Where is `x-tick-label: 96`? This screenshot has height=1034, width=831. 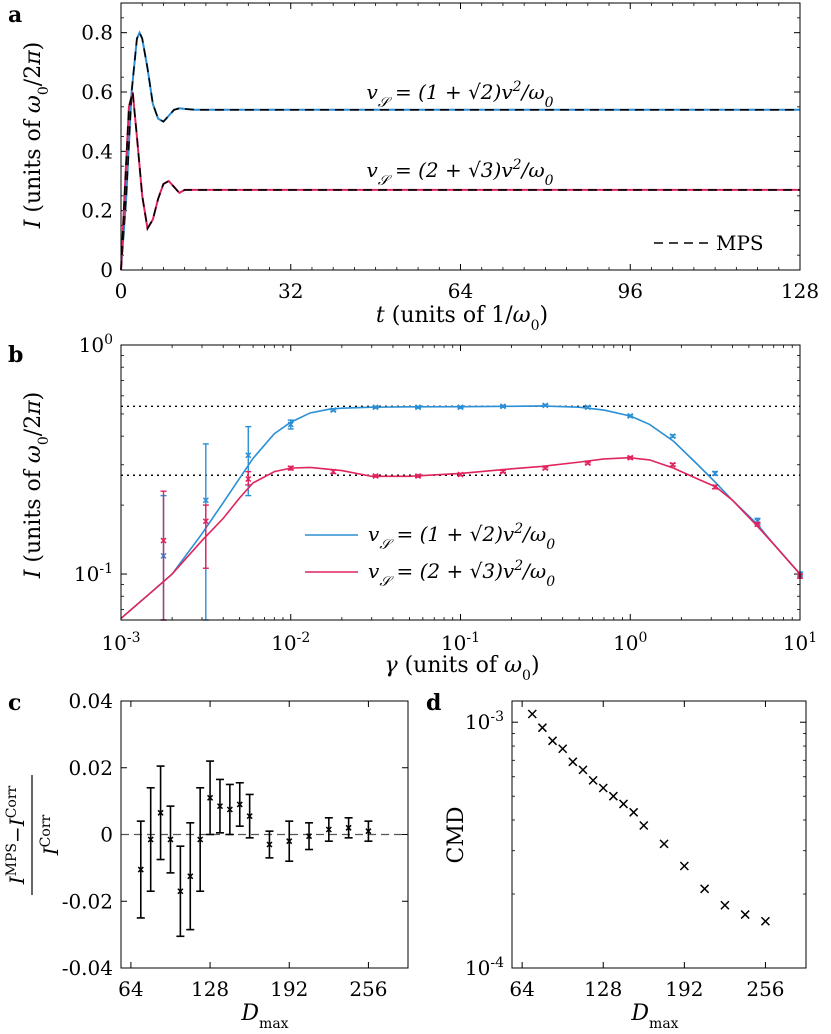
x-tick-label: 96 is located at coordinates (630, 291).